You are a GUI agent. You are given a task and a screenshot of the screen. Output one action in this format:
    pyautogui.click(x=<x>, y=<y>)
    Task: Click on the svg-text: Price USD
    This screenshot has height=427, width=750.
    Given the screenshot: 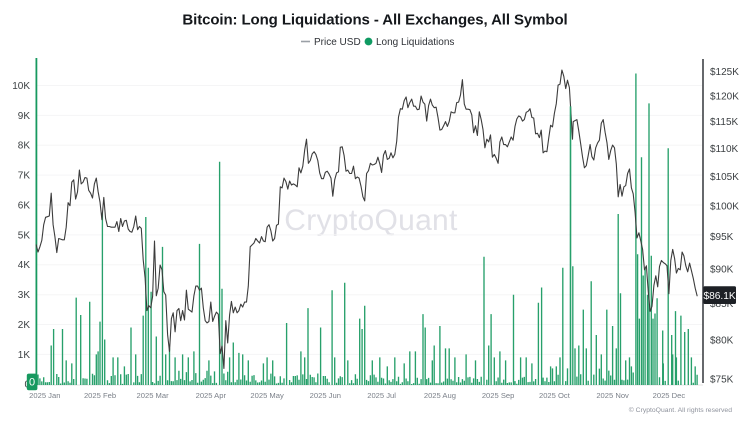 What is the action you would take?
    pyautogui.click(x=337, y=42)
    